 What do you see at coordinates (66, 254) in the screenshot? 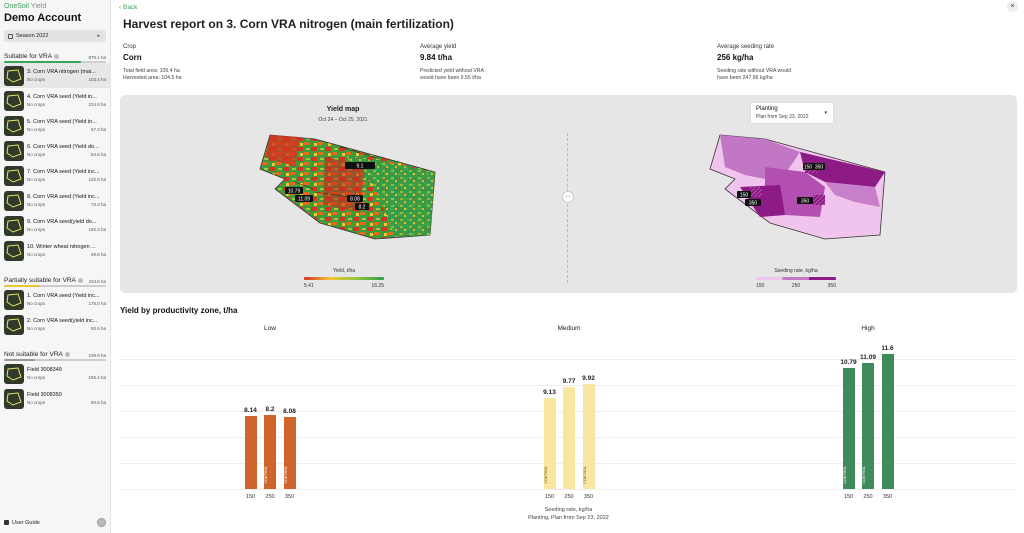
I see `field-meta: No crops 69.5 ha` at bounding box center [66, 254].